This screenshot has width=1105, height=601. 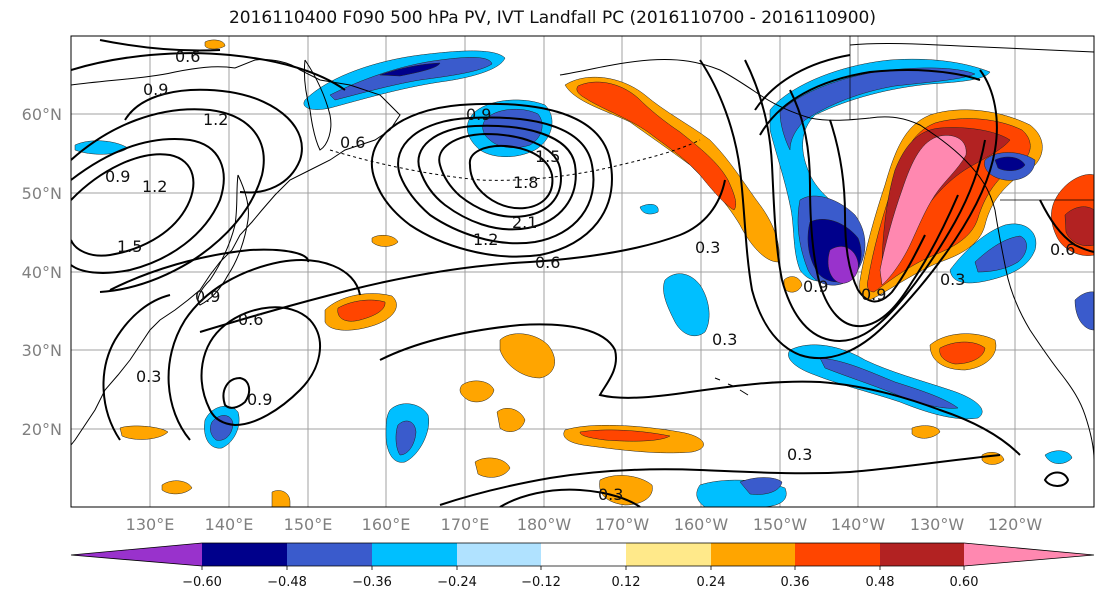 What do you see at coordinates (411, 79) in the screenshot?
I see `shade-darkblue-bering` at bounding box center [411, 79].